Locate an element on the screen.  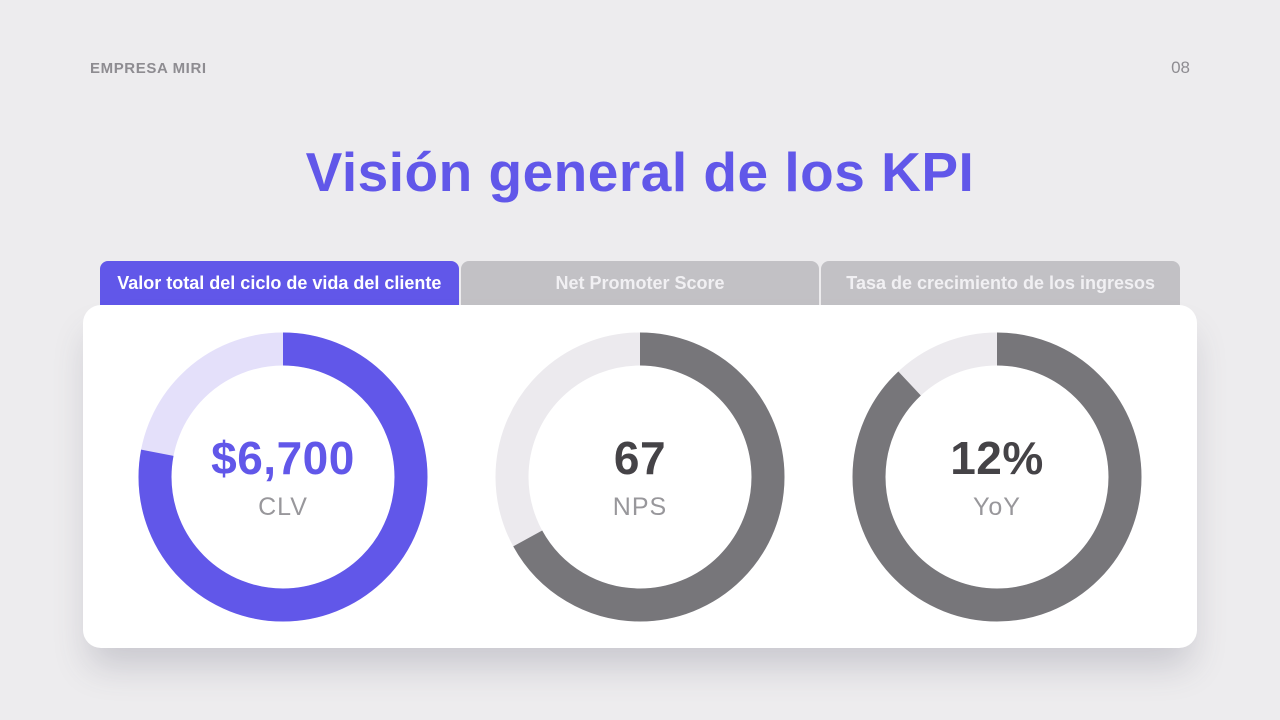
donut-center-nps: 67 NPS is located at coordinates (640, 477).